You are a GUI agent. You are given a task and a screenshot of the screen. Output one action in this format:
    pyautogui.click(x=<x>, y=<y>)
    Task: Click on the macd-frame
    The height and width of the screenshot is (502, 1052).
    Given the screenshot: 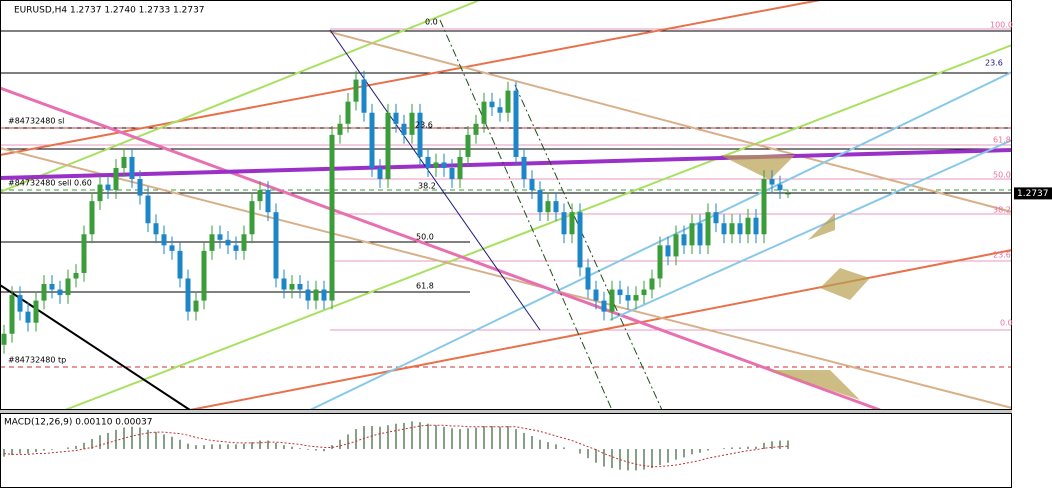 What is the action you would take?
    pyautogui.click(x=506, y=450)
    